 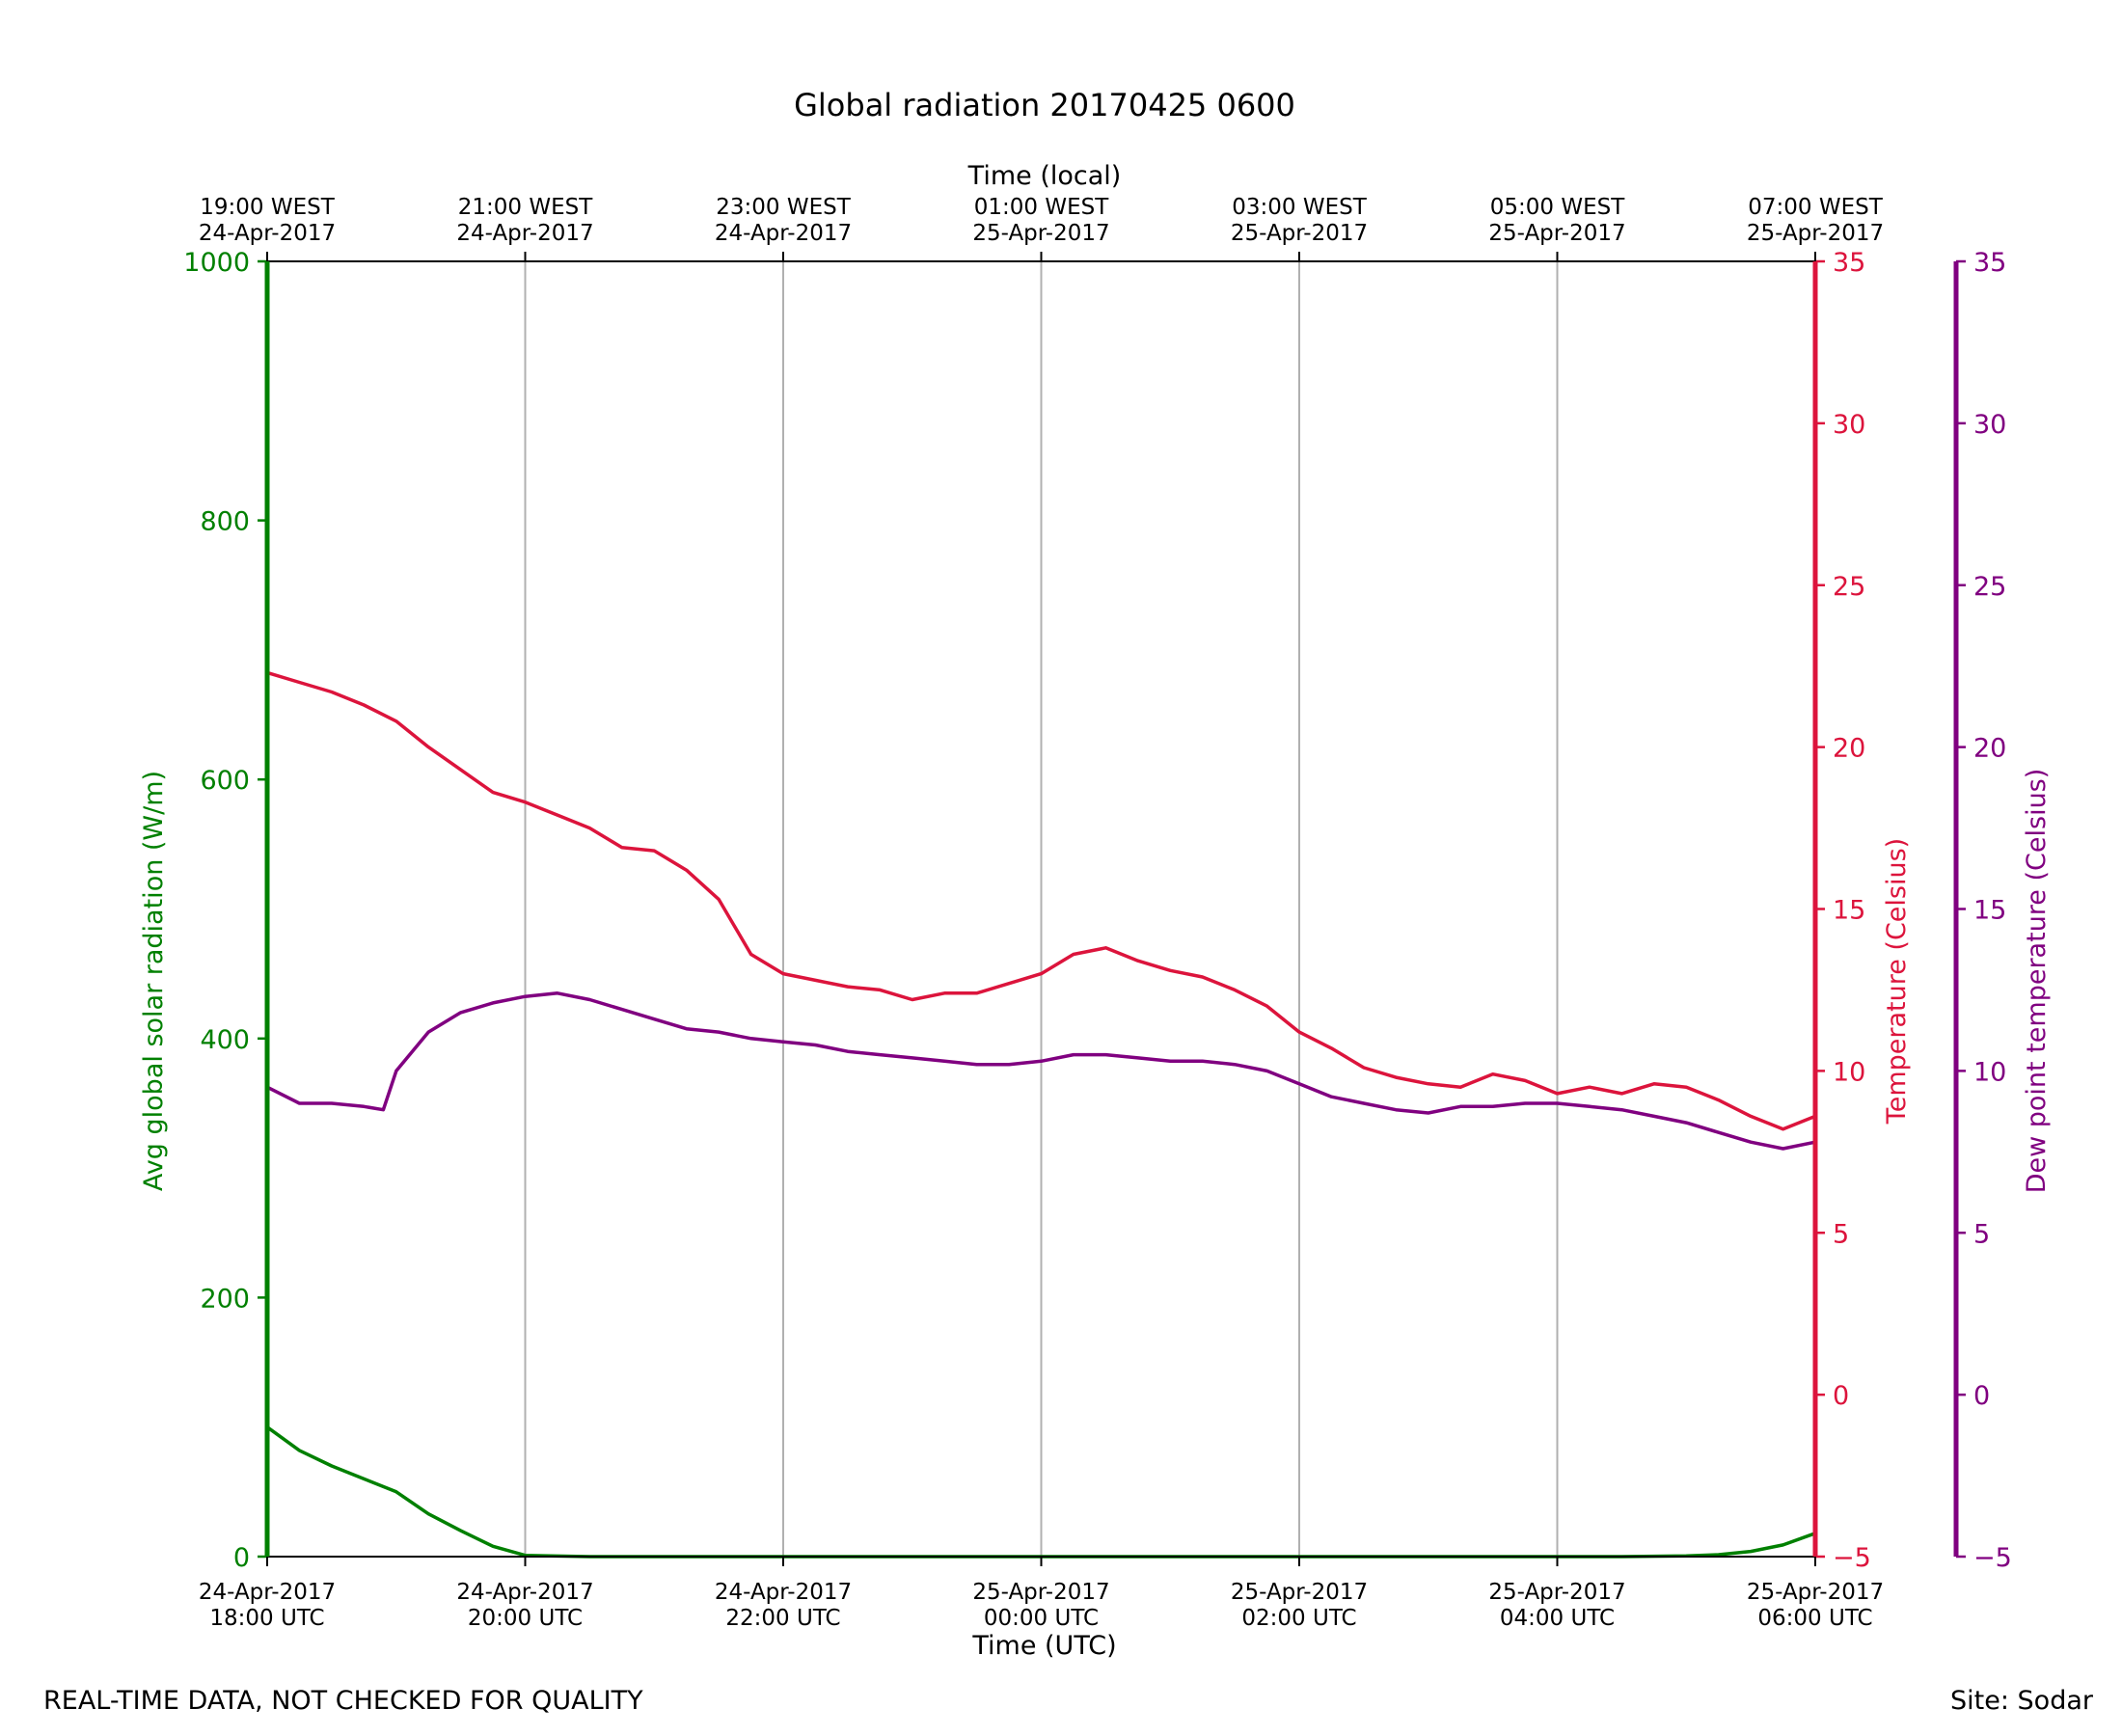 What do you see at coordinates (225, 781) in the screenshot?
I see `y-axis-radiation-tick-label: 600` at bounding box center [225, 781].